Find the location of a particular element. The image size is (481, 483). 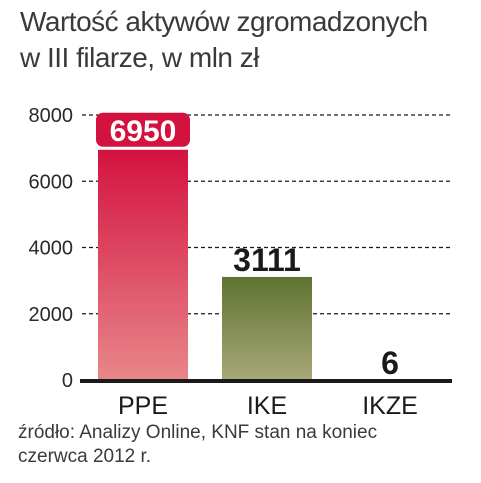

y-tick-label-8000: 8000 is located at coordinates (51, 116).